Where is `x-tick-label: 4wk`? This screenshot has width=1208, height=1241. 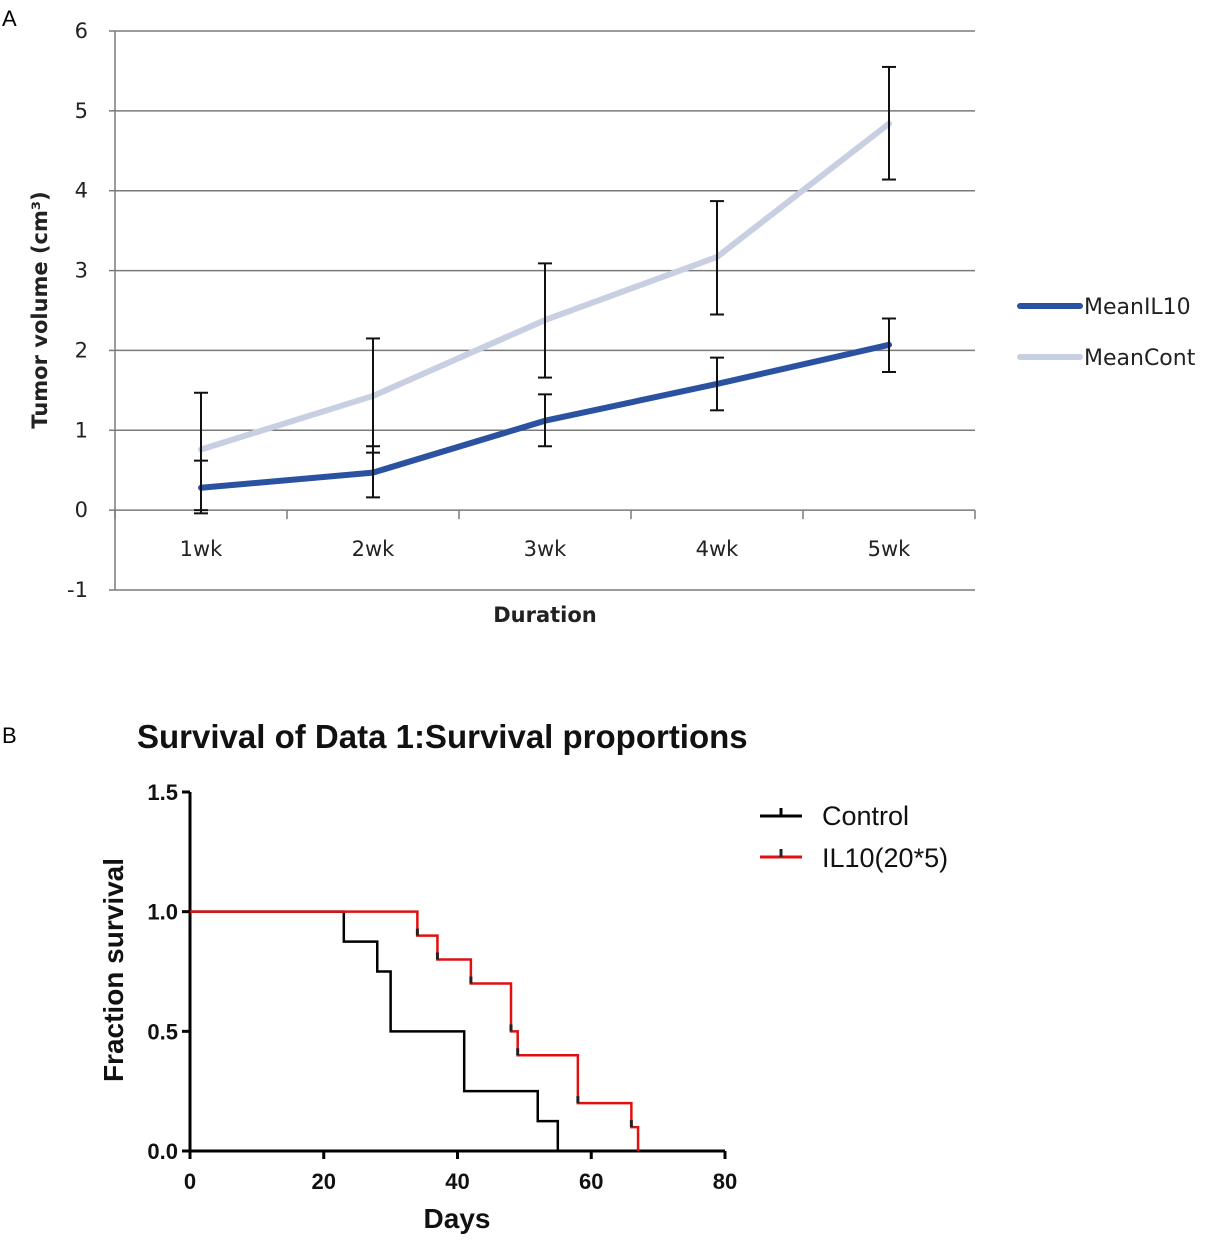
x-tick-label: 4wk is located at coordinates (718, 549).